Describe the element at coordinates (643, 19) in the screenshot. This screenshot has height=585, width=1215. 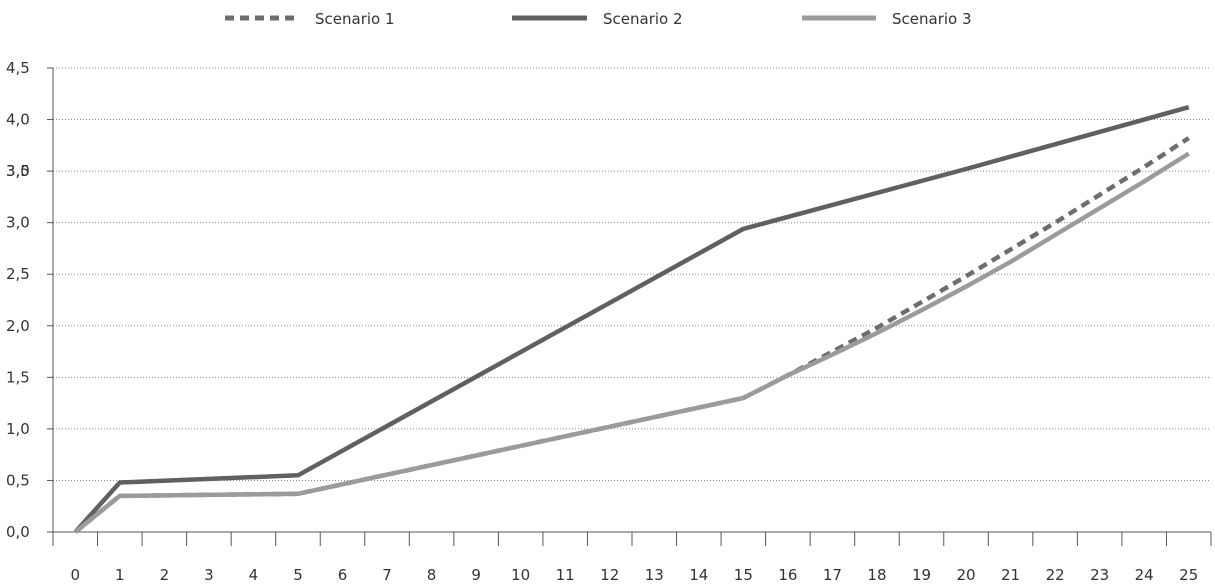
I see `legend-label-scenario-2: Scenario 2` at that location.